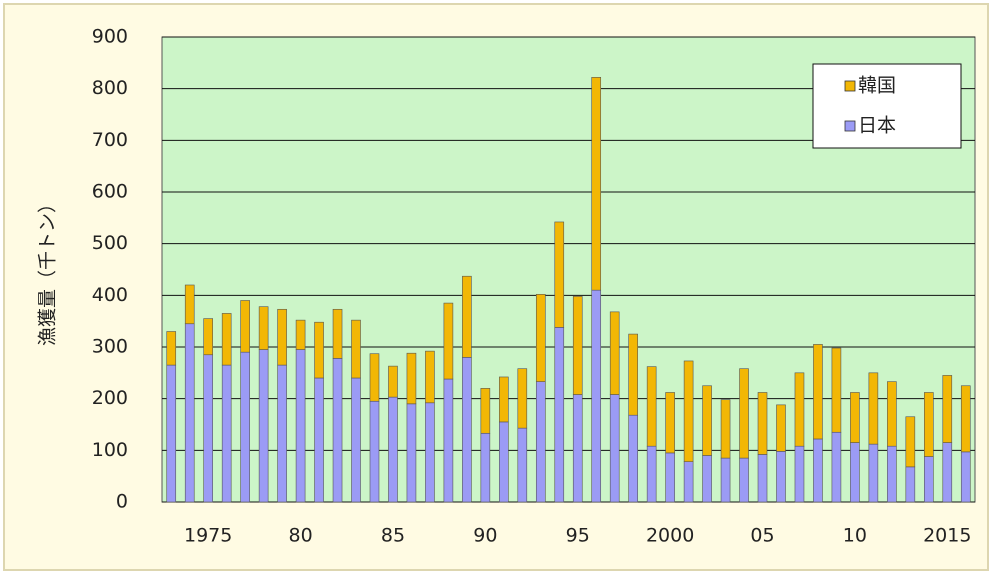 This screenshot has height=574, width=992. Describe the element at coordinates (110, 347) in the screenshot. I see `y-tick-label: 300` at that location.